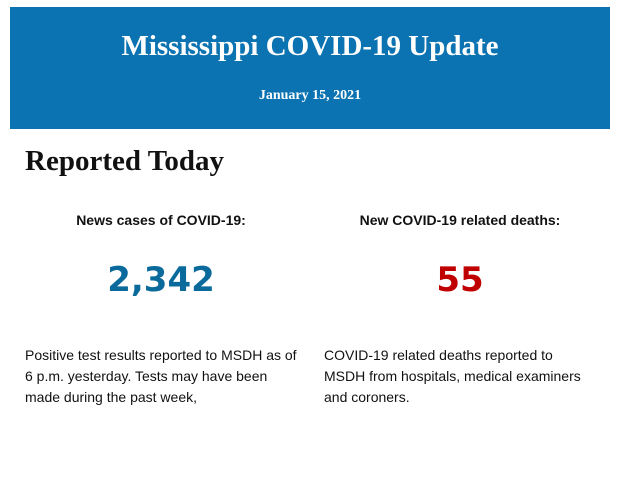 The image size is (620, 483). I want to click on page-title: Mississippi COVID-19 Update, so click(310, 46).